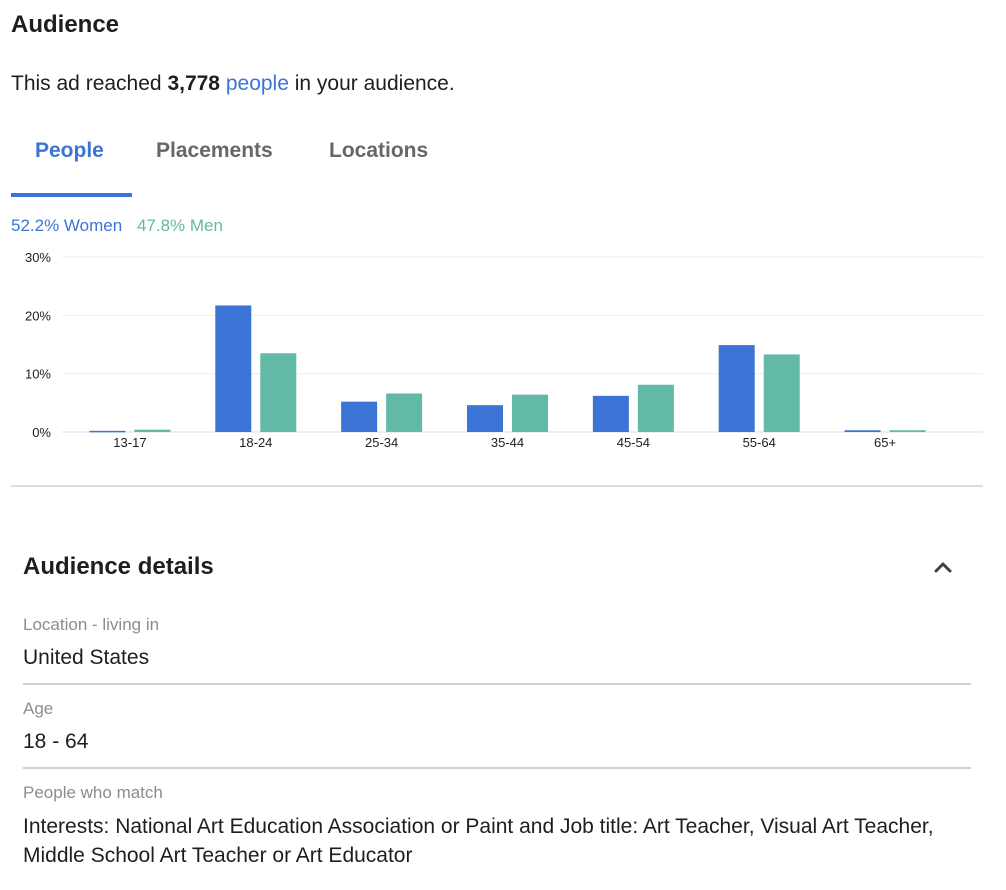  Describe the element at coordinates (65, 24) in the screenshot. I see `section-title: Audience` at that location.